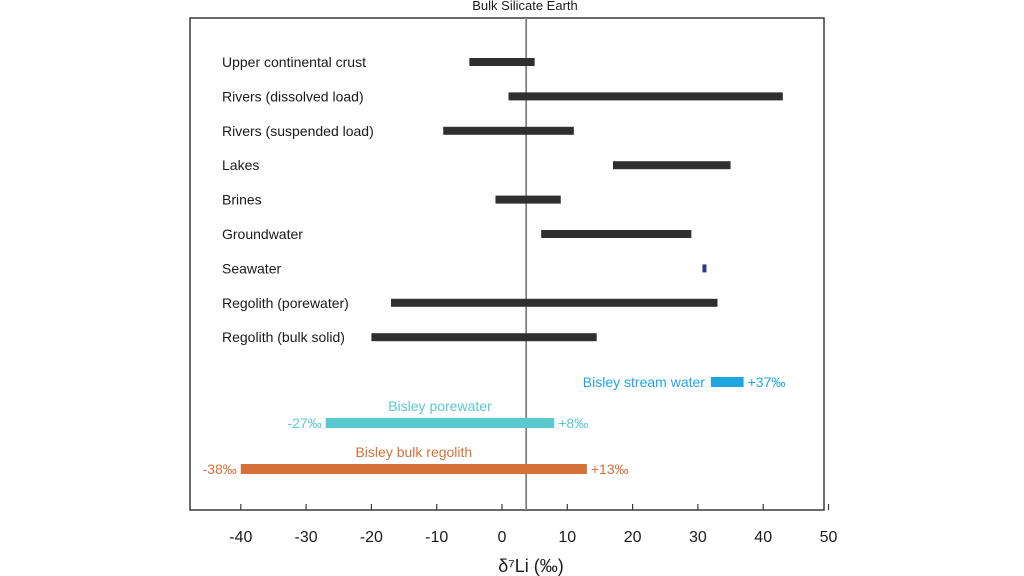  I want to click on x-tick-label: -10, so click(436, 537).